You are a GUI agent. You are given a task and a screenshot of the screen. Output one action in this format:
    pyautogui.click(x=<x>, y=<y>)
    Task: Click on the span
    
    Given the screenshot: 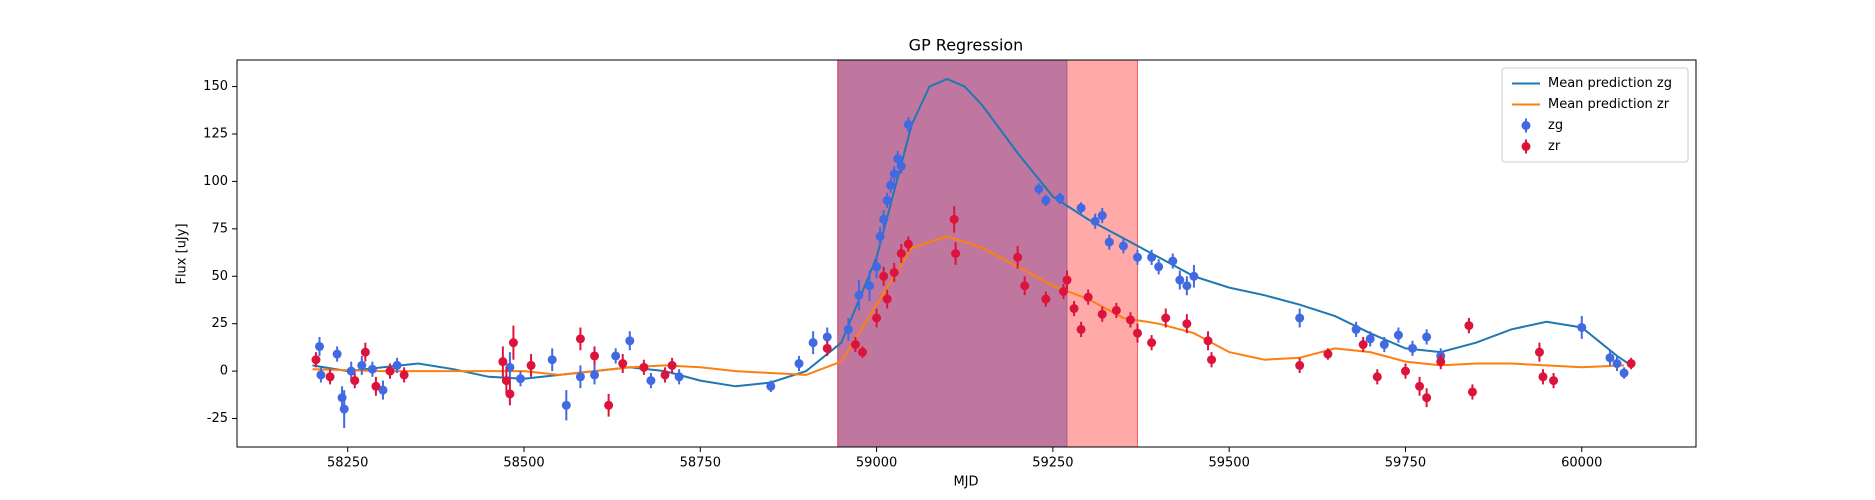 What is the action you would take?
    pyautogui.click(x=988, y=253)
    